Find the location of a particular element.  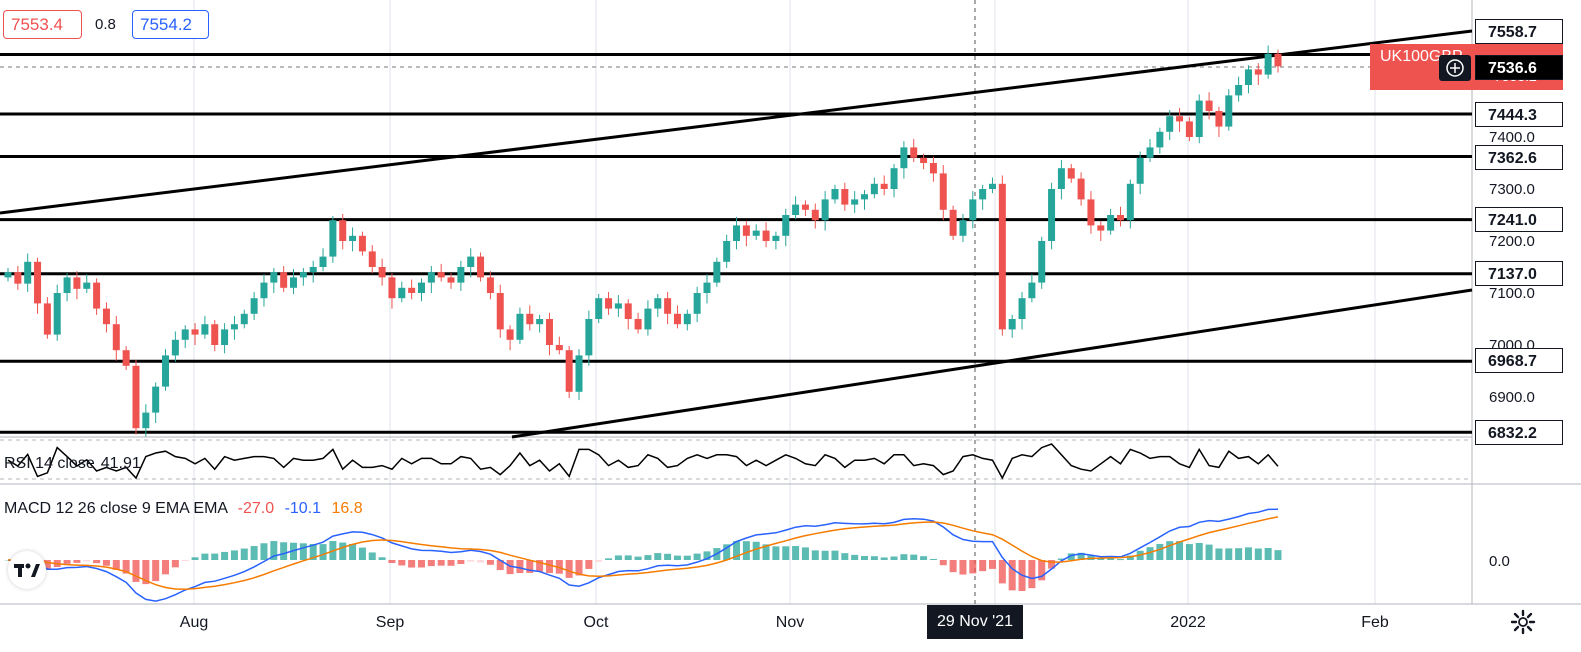

time-tick: Oct is located at coordinates (596, 622).